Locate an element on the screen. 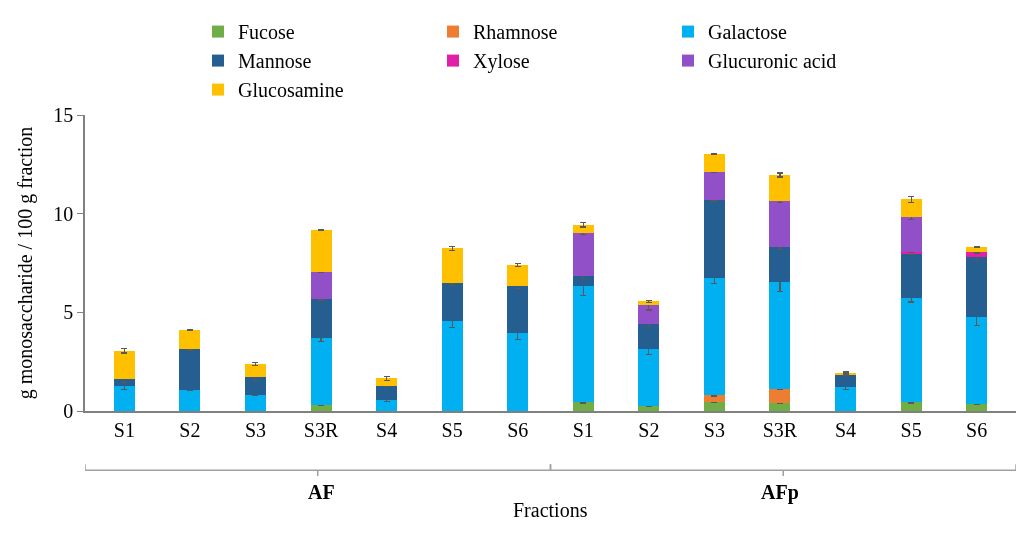 The height and width of the screenshot is (551, 1036). legend-label: Xylose is located at coordinates (501, 62).